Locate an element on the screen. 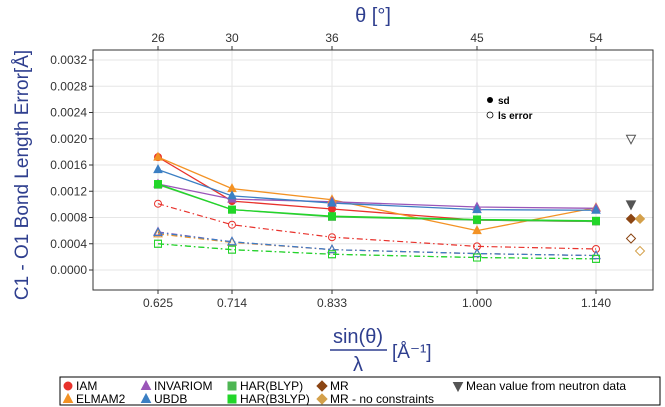  top-tick-label: 45 is located at coordinates (477, 38).